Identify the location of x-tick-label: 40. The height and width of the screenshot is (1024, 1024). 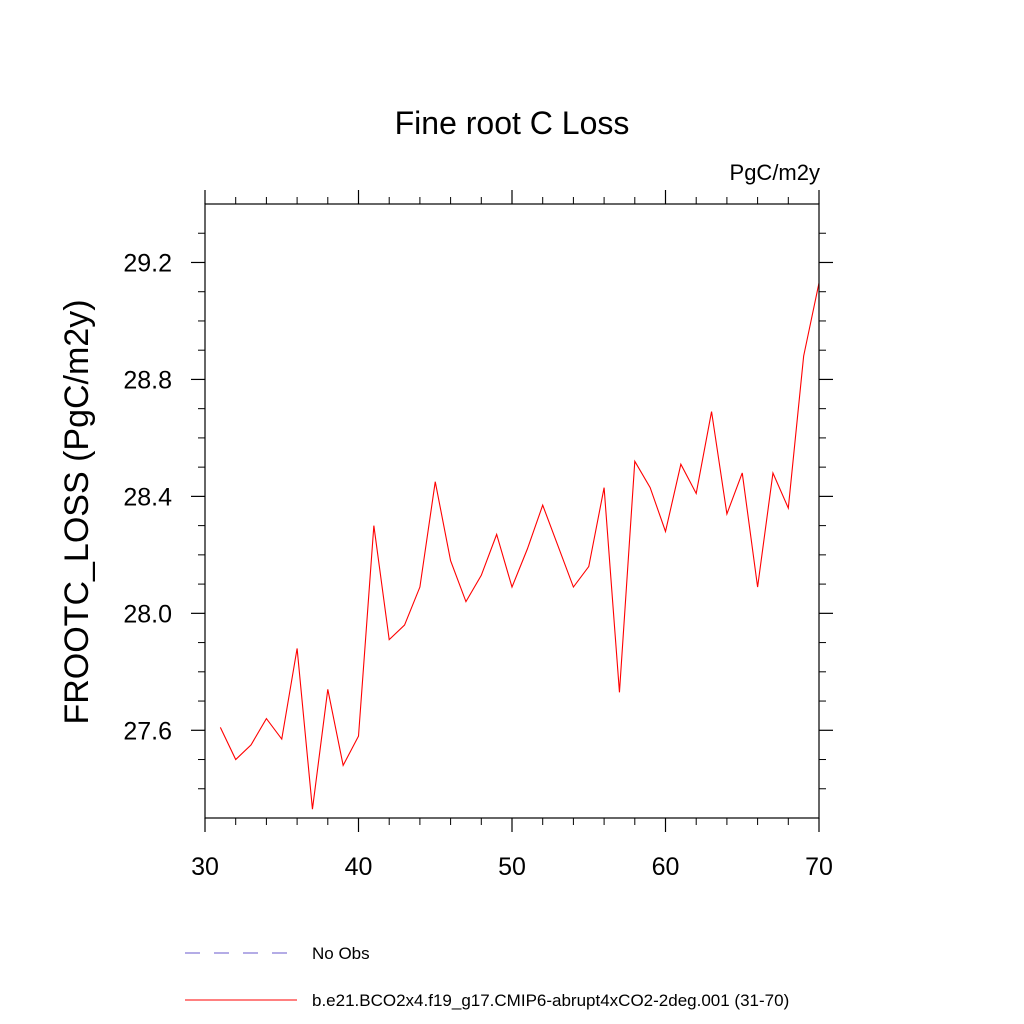
(359, 867).